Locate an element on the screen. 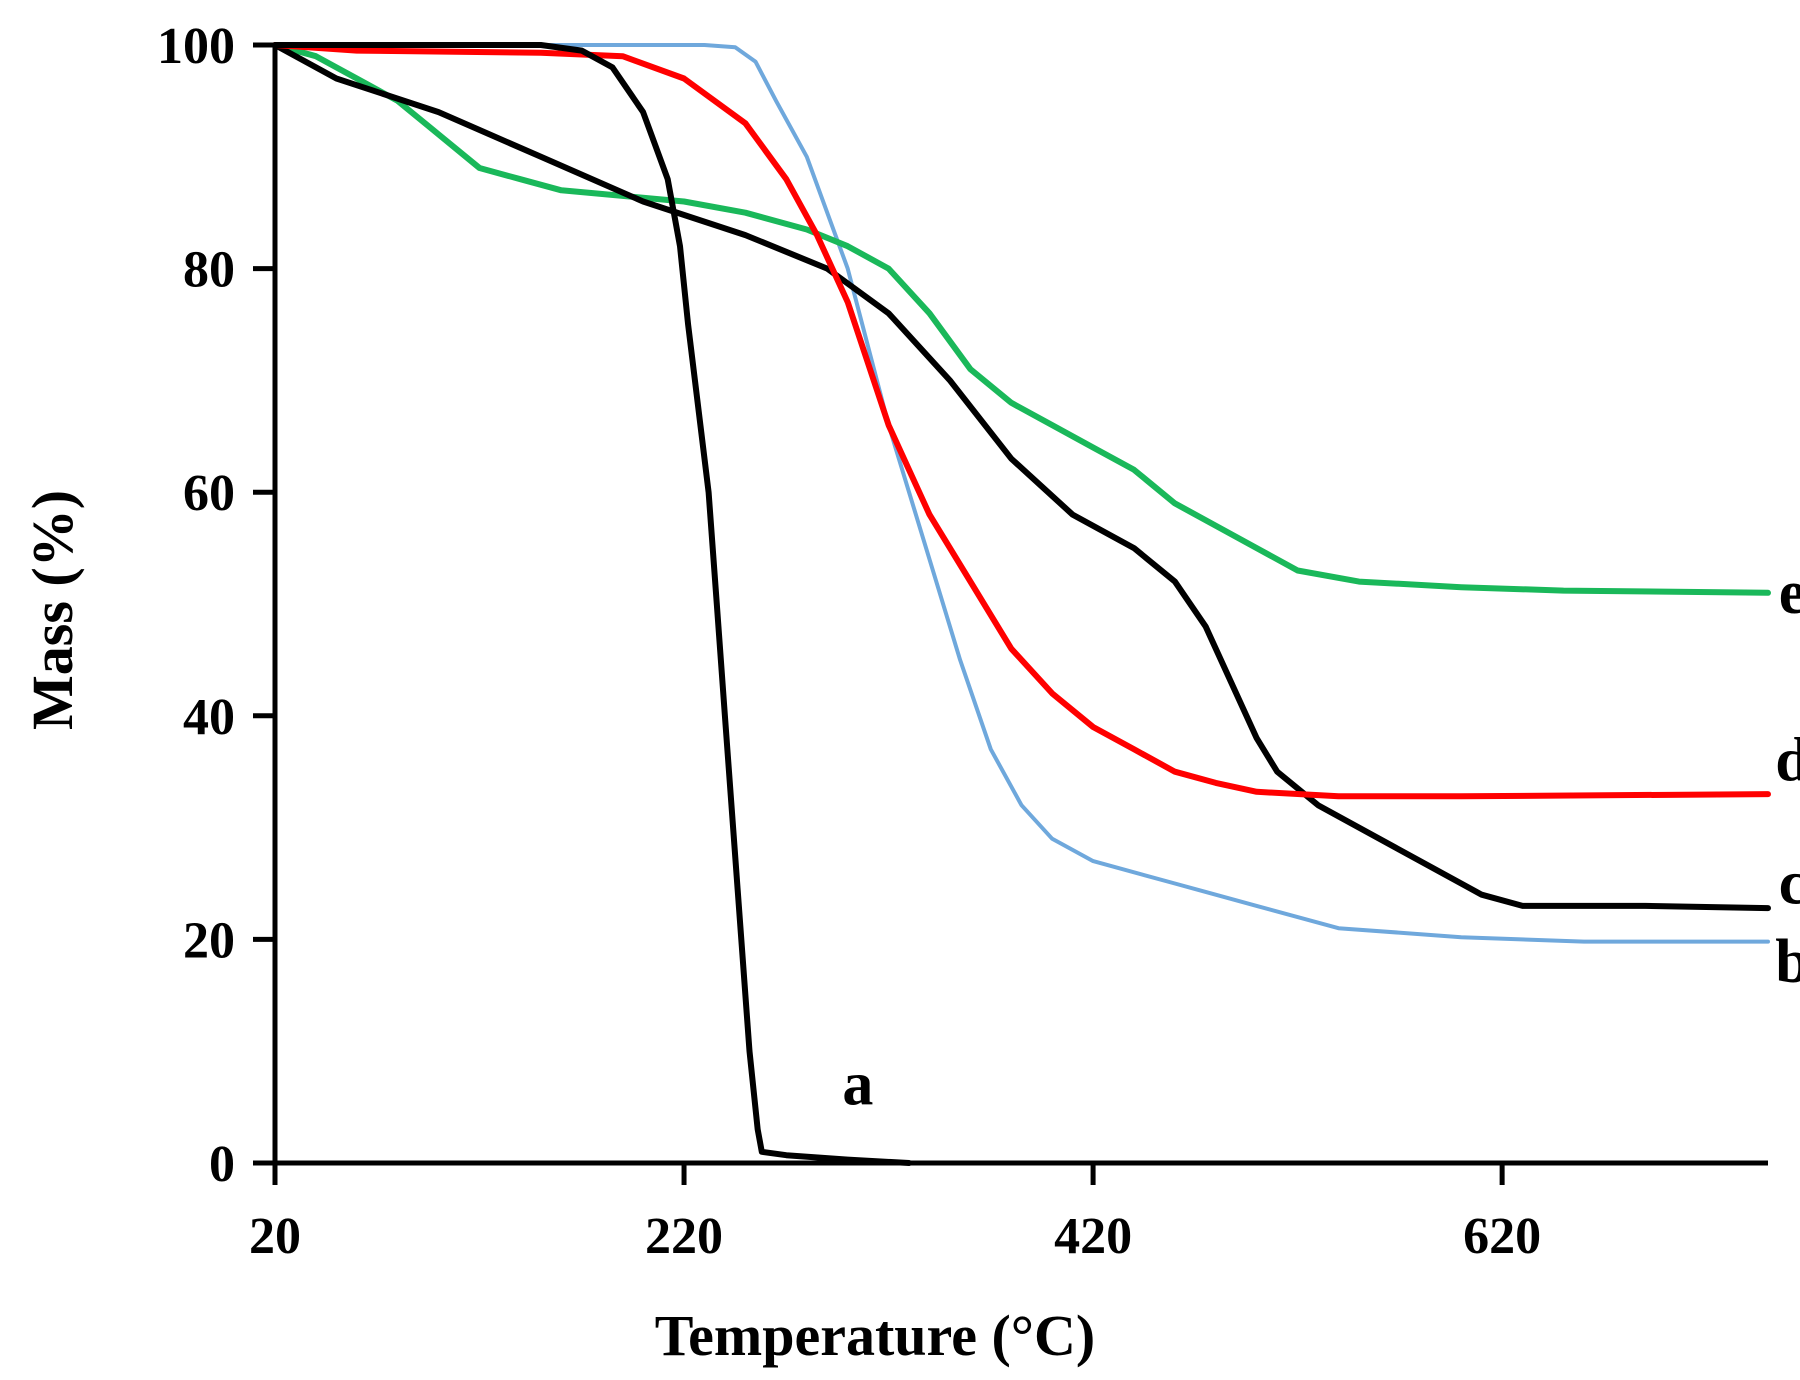 The height and width of the screenshot is (1380, 1800). series-label-c: c is located at coordinates (1789, 884).